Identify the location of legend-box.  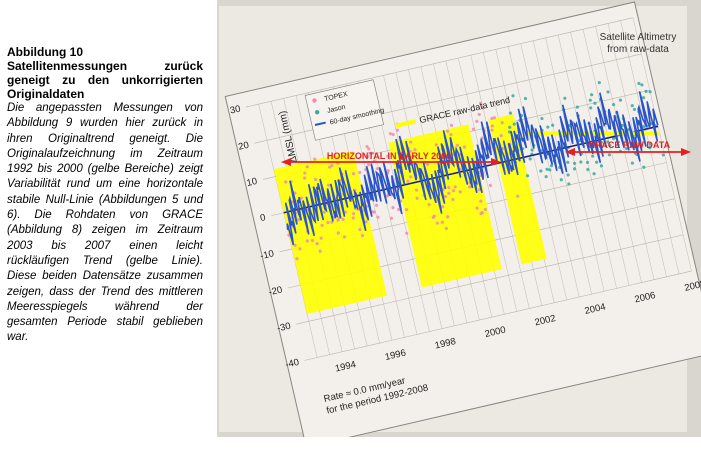
(344, 110).